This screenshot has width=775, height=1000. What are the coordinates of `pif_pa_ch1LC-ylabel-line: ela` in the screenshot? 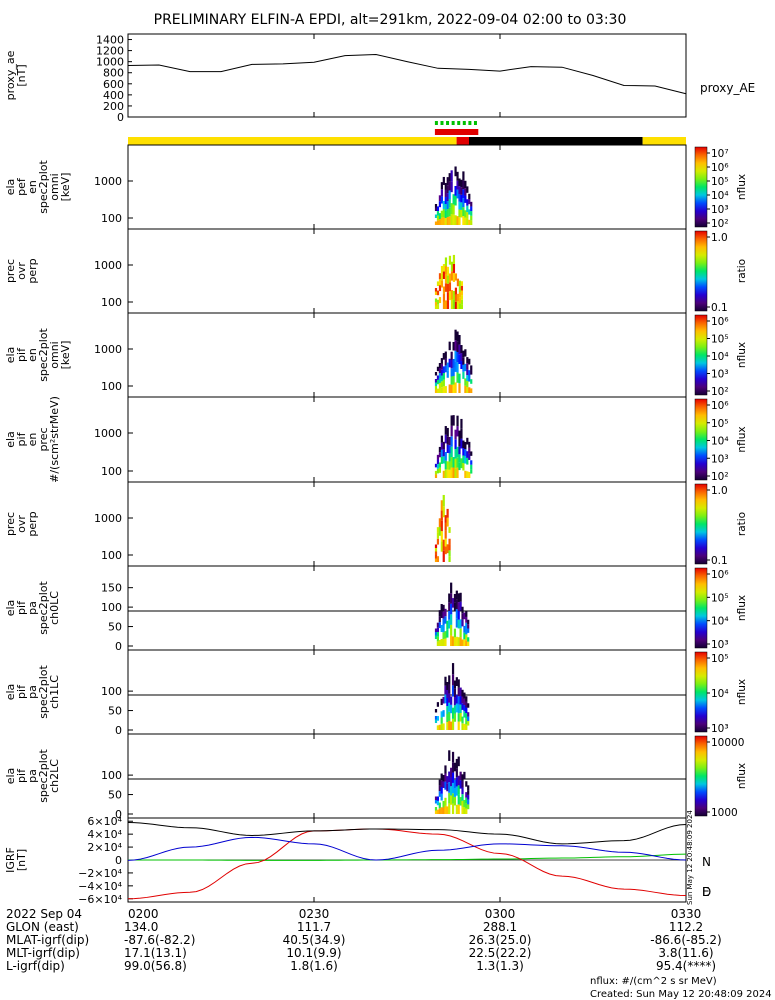 It's located at (10, 692).